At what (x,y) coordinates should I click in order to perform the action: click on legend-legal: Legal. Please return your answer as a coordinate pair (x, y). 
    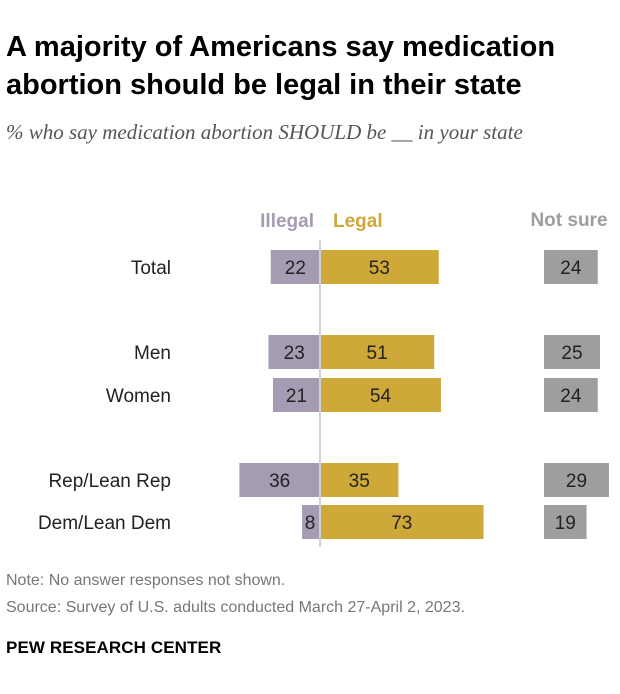
    Looking at the image, I should click on (358, 221).